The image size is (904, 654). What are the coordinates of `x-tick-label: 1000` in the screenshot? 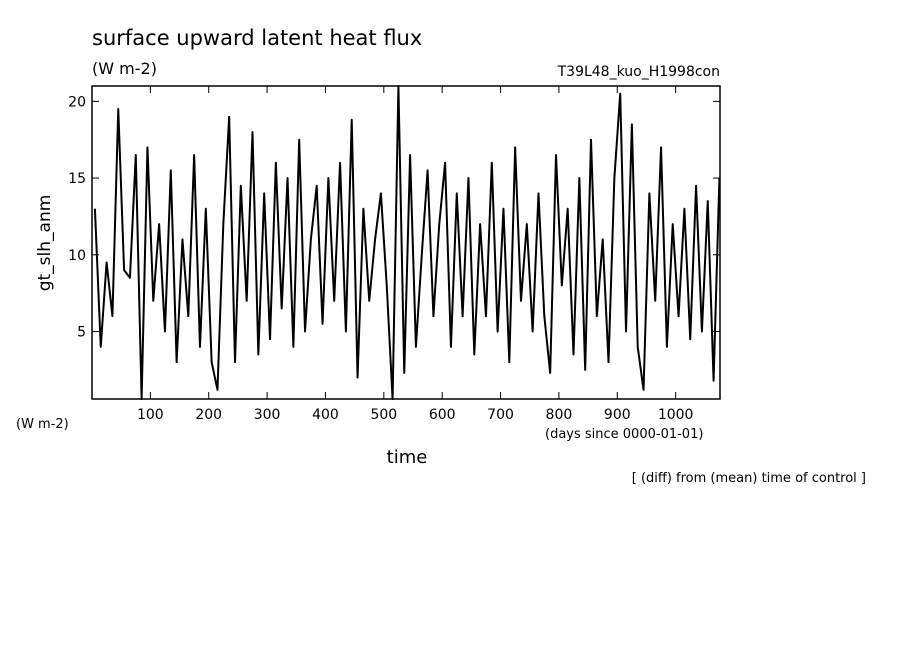 It's located at (676, 415).